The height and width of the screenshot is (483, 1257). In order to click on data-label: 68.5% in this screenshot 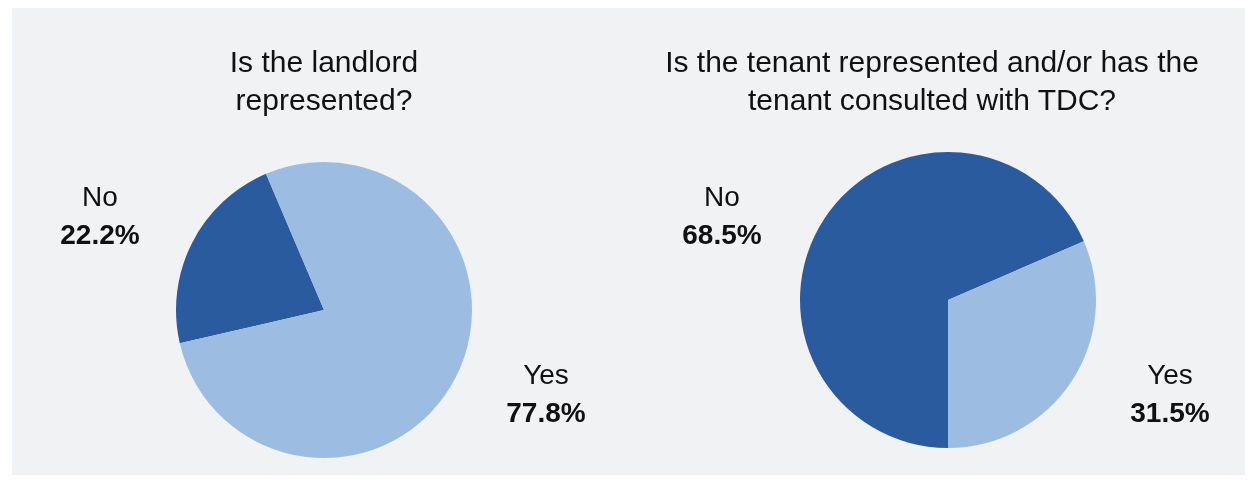, I will do `click(722, 234)`.